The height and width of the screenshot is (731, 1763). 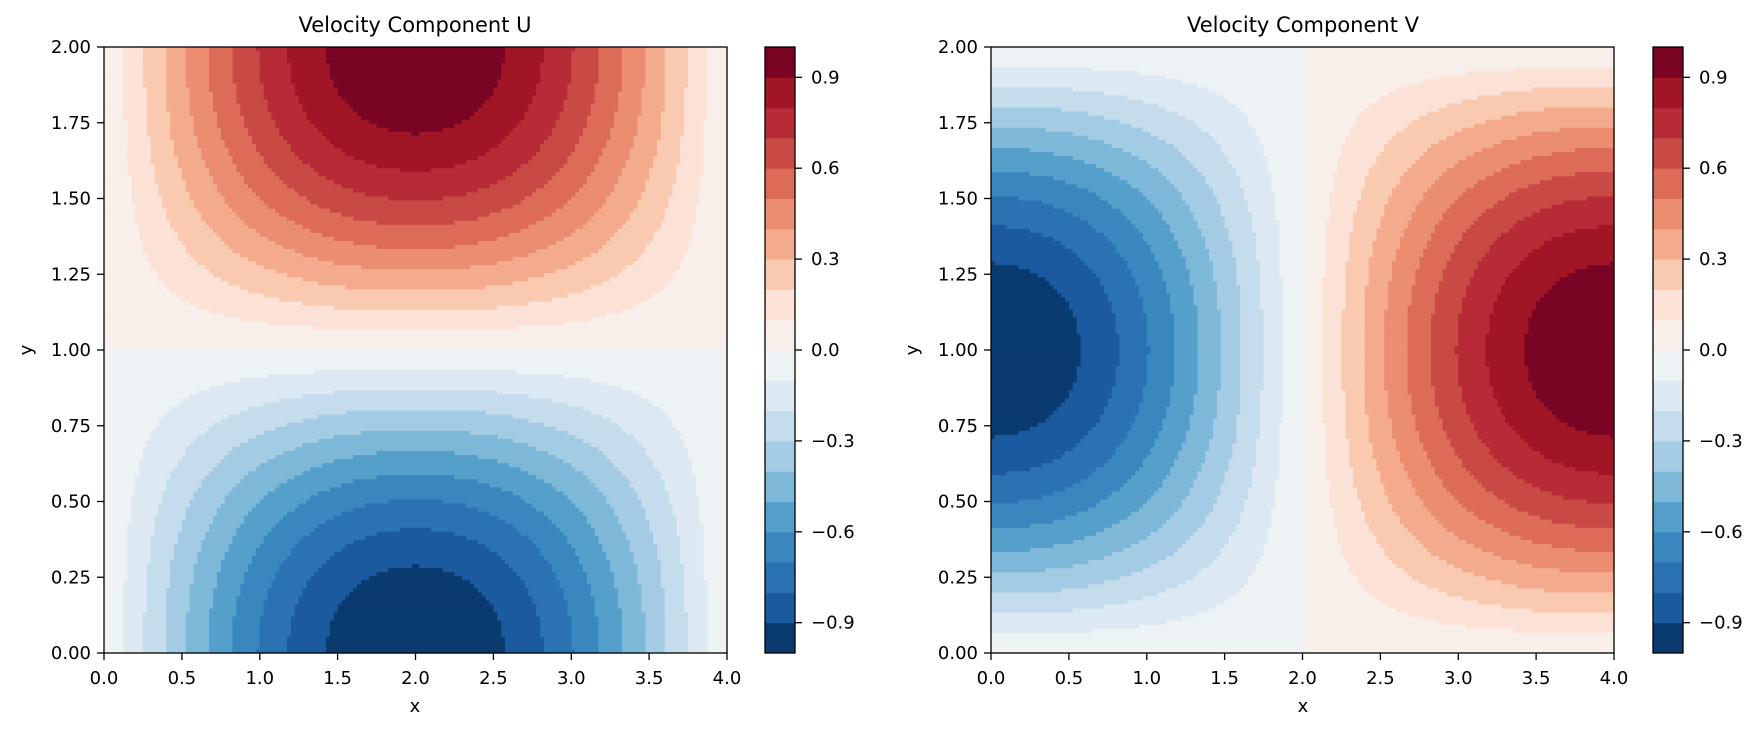 I want to click on x-tick-label-u: 2.5, so click(x=493, y=678).